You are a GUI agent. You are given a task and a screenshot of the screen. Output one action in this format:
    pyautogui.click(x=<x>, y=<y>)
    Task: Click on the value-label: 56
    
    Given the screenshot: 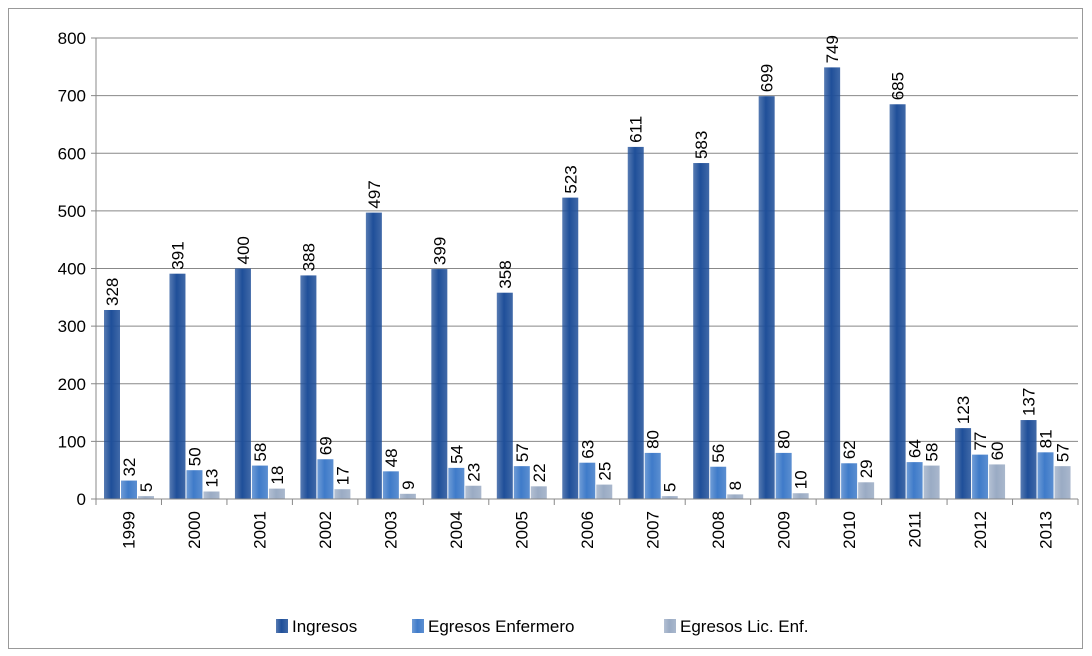 What is the action you would take?
    pyautogui.click(x=718, y=453)
    